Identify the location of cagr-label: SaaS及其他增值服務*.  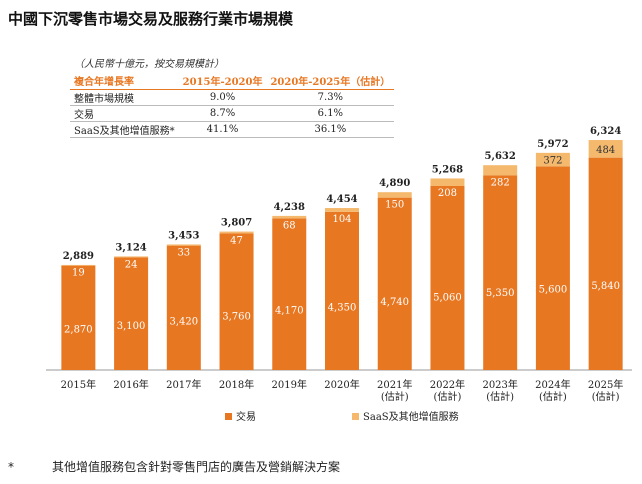
(124, 129).